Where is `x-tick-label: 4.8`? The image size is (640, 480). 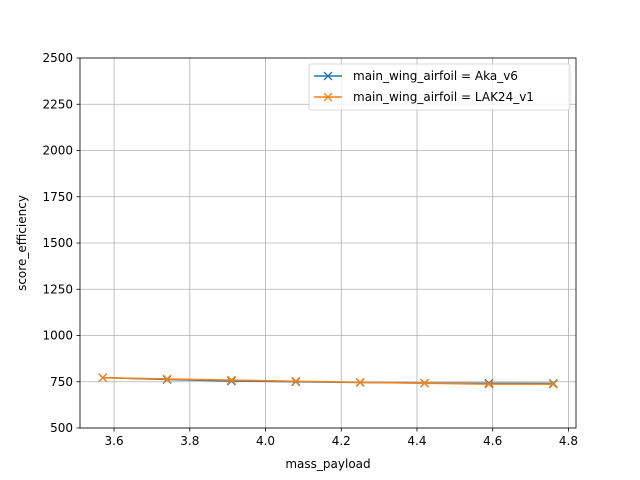 x-tick-label: 4.8 is located at coordinates (568, 441).